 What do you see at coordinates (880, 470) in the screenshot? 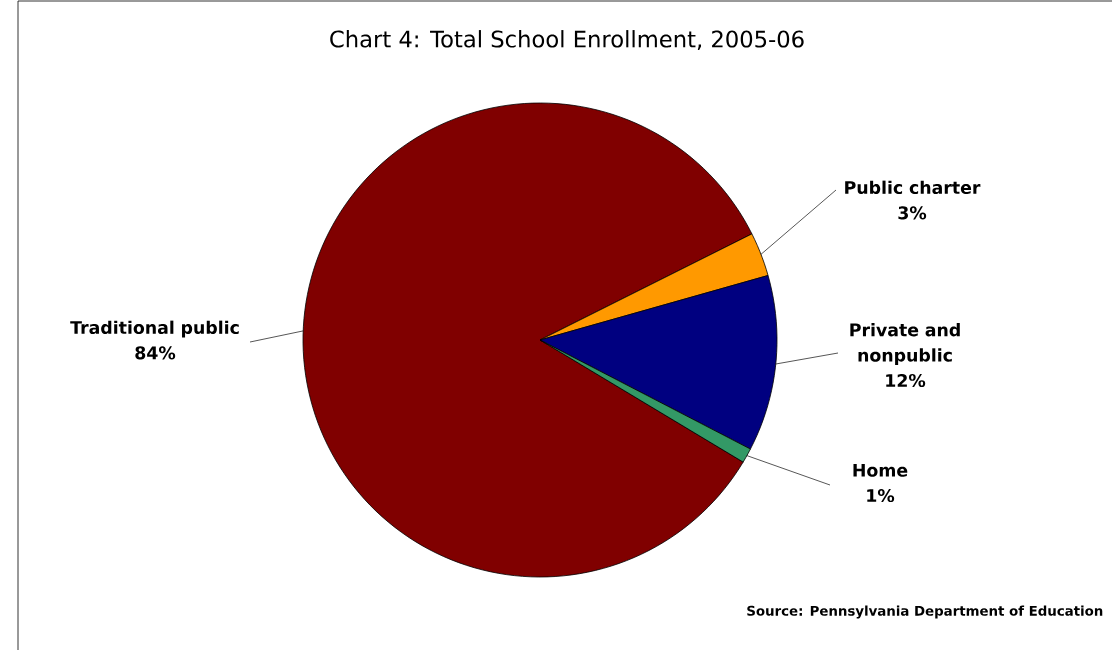
I see `legend-label: Home` at bounding box center [880, 470].